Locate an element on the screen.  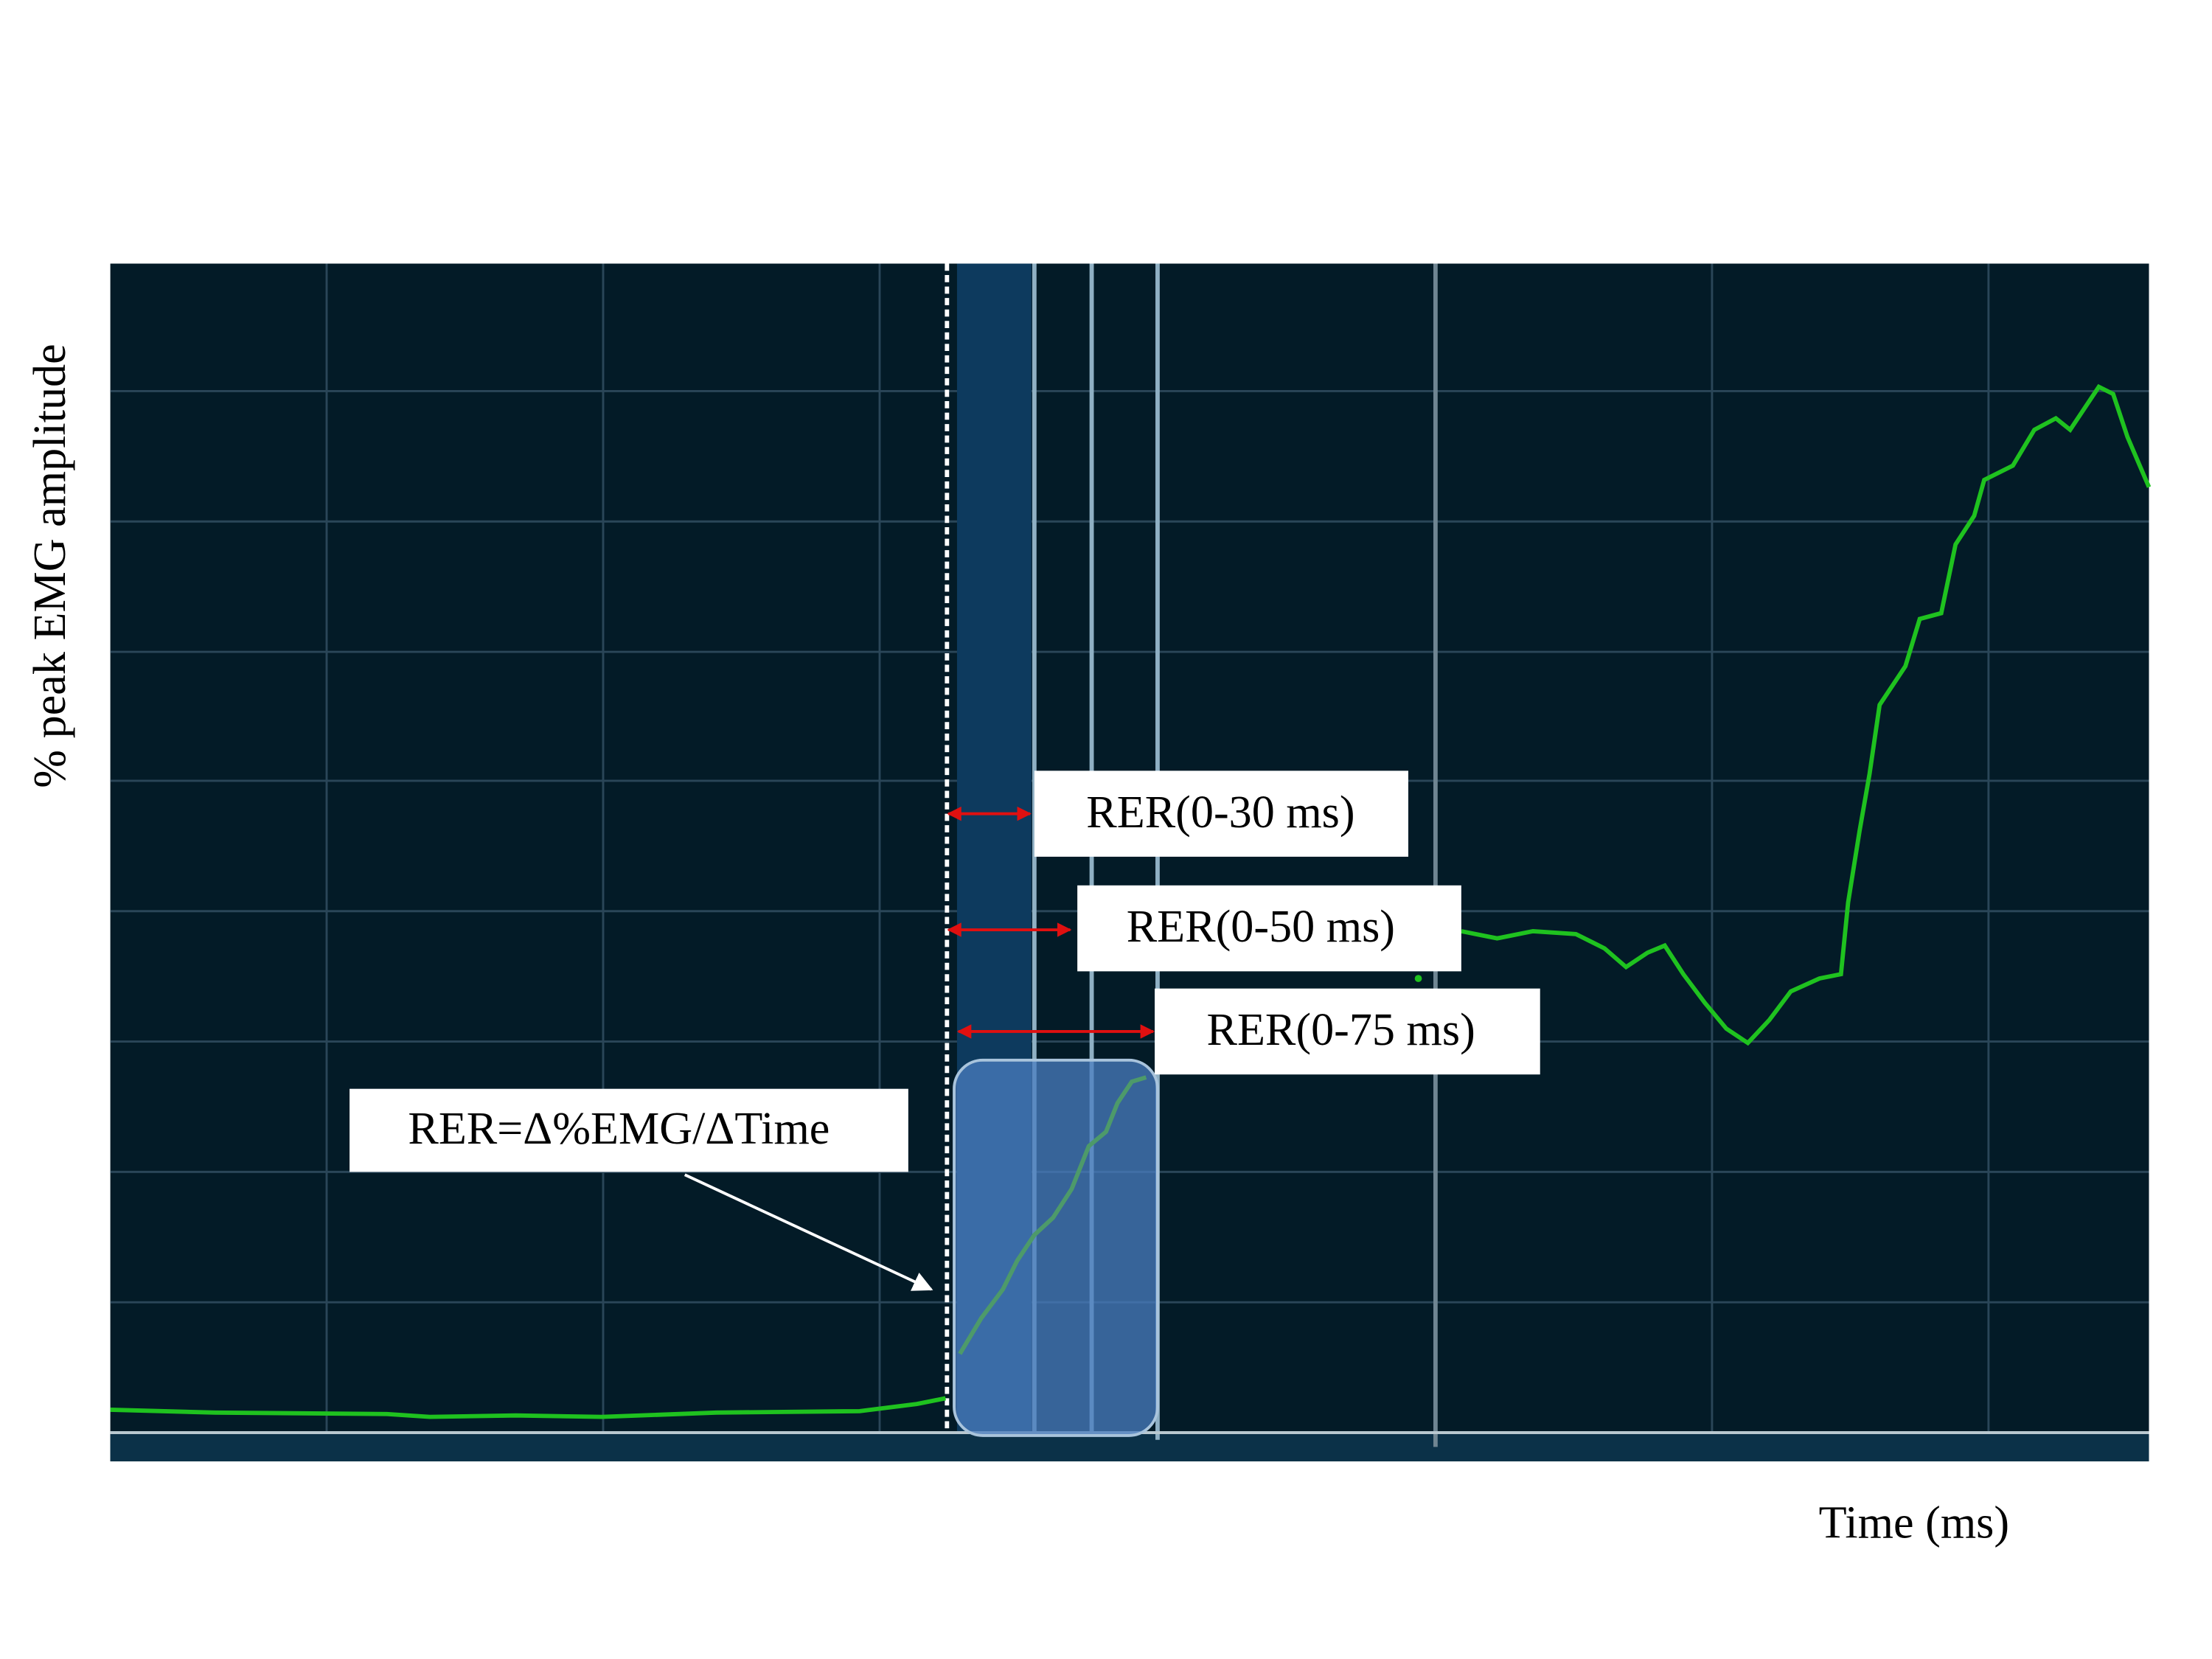
annotation: RER(0-50 ms) is located at coordinates (1261, 927).